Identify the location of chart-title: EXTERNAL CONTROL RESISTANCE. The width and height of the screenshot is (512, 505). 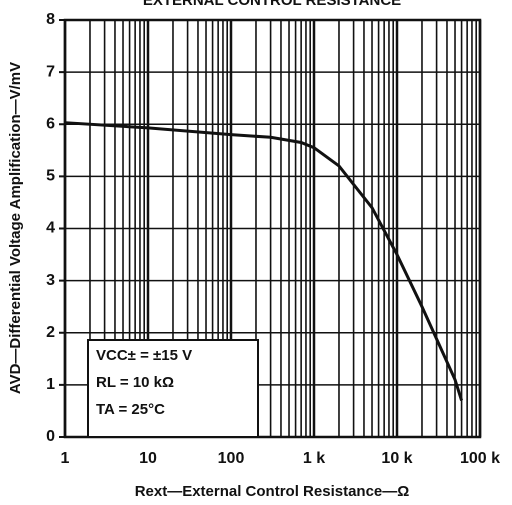
(272, 4).